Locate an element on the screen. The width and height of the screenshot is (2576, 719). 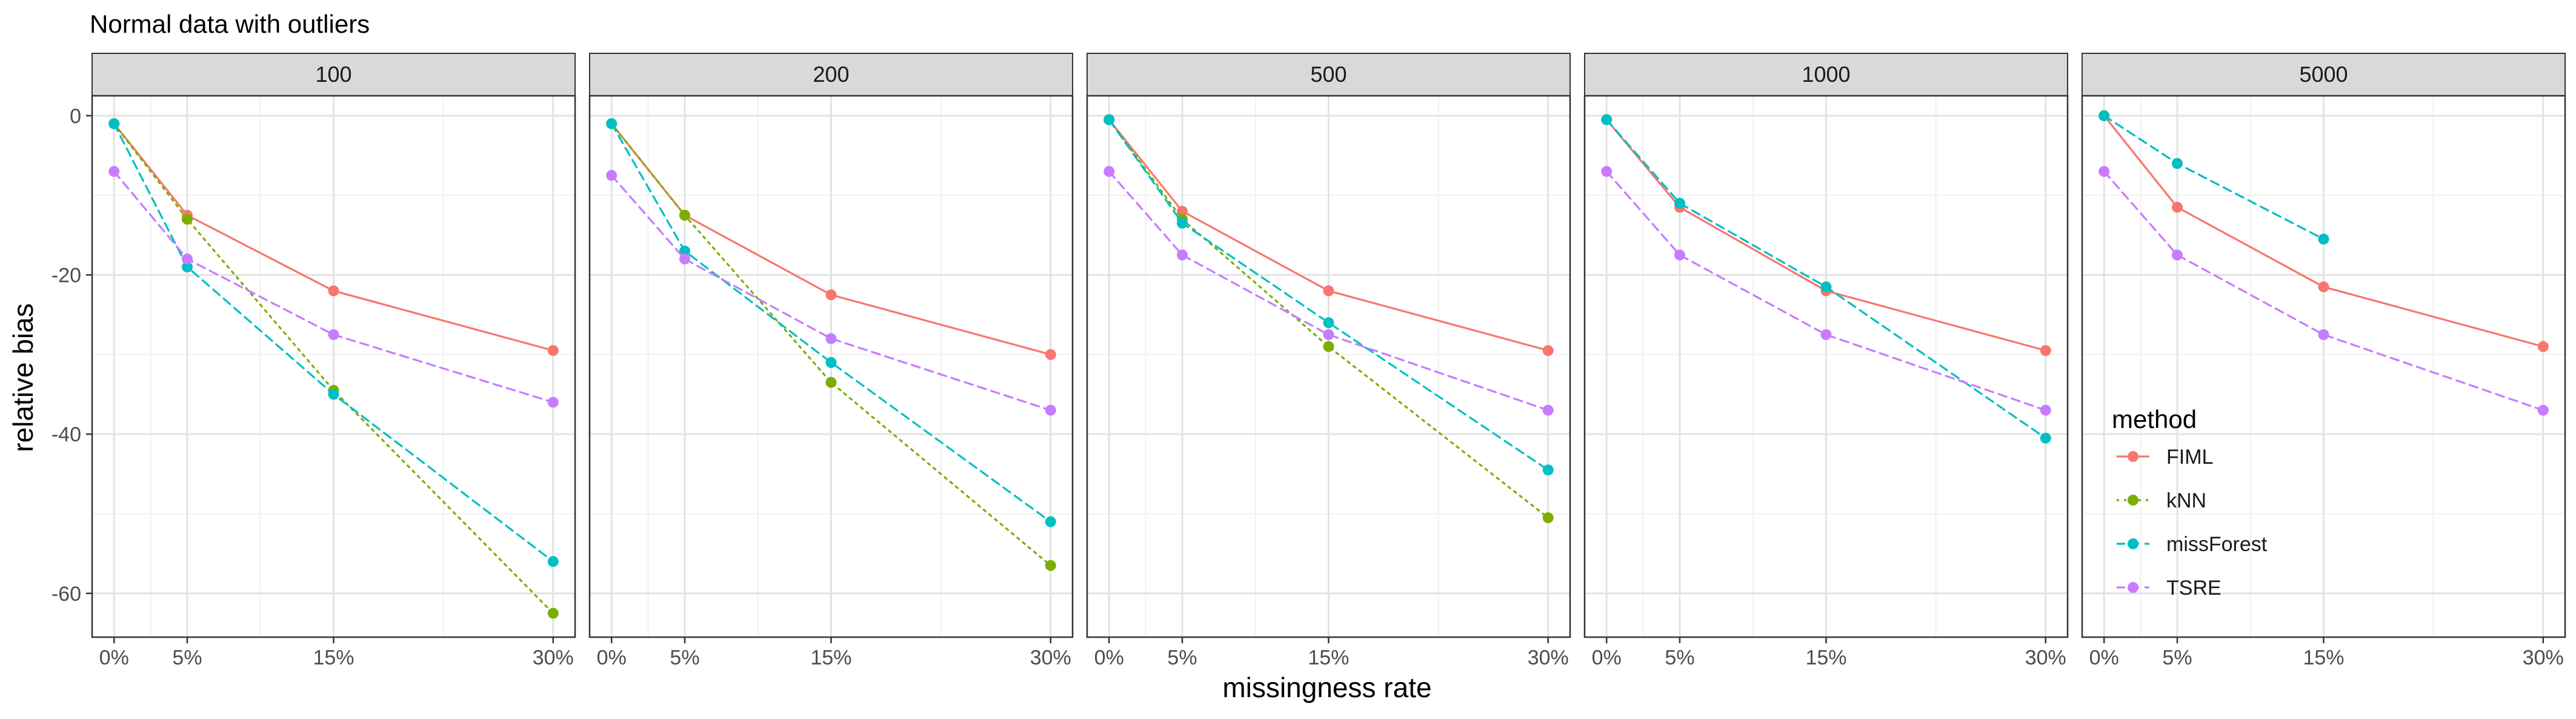
y-tick-label: -20 is located at coordinates (66, 275).